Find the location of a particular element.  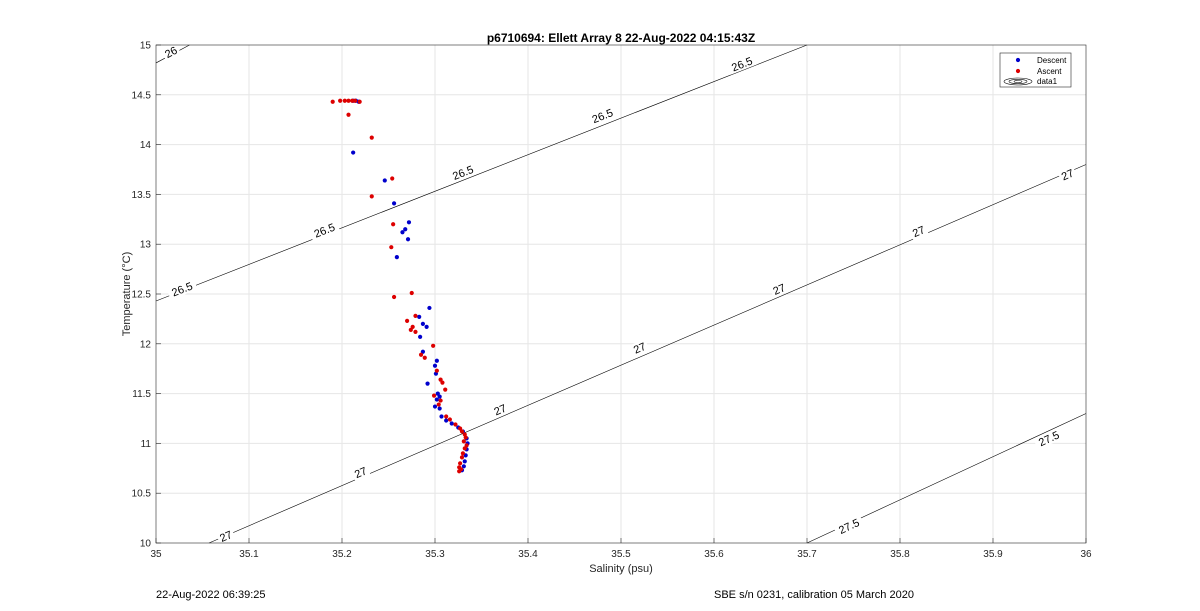

legend-descent-marker is located at coordinates (1018, 60).